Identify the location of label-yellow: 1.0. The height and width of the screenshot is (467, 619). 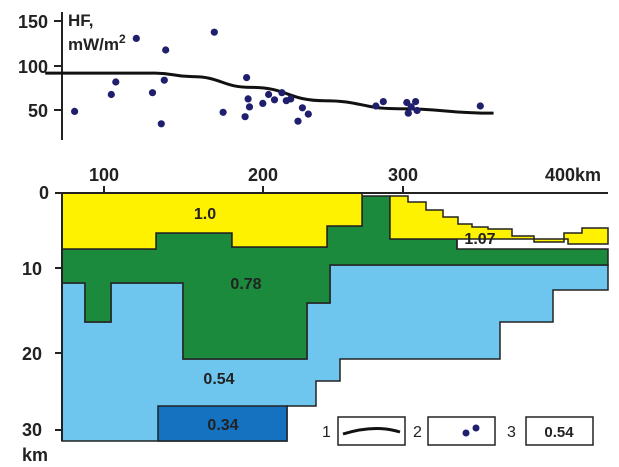
(205, 214).